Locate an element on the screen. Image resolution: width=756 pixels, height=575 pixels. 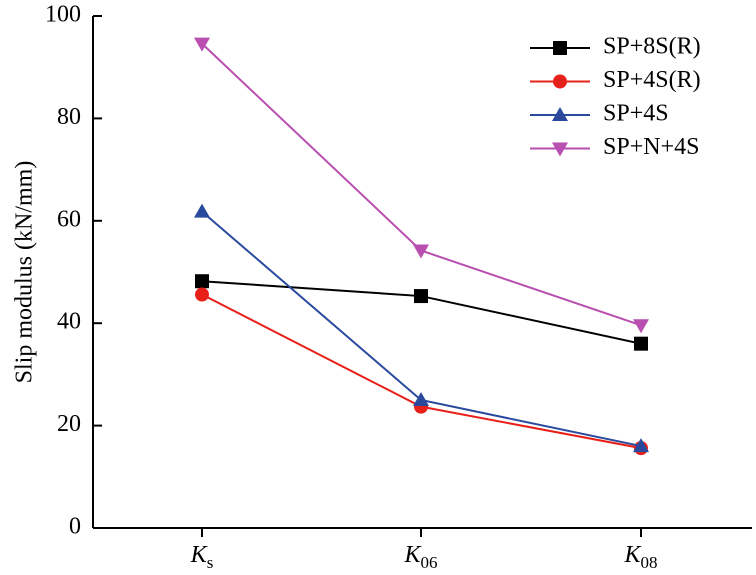
legend-label: SP+N+4S is located at coordinates (651, 147).